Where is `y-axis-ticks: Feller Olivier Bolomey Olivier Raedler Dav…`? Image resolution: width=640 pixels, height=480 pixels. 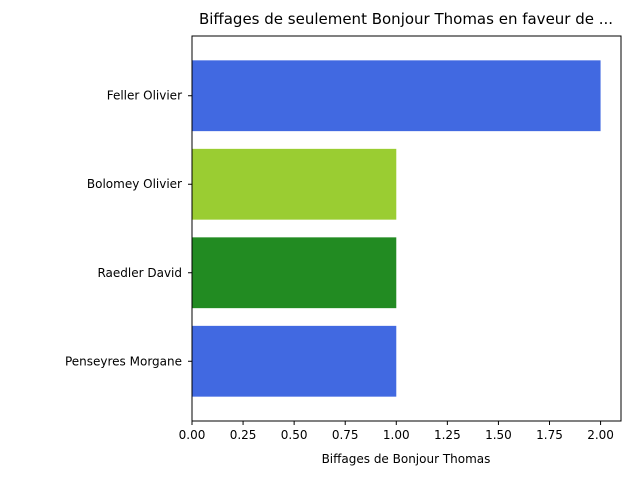 y-axis-ticks: Feller Olivier Bolomey Olivier Raedler Dav… is located at coordinates (128, 228).